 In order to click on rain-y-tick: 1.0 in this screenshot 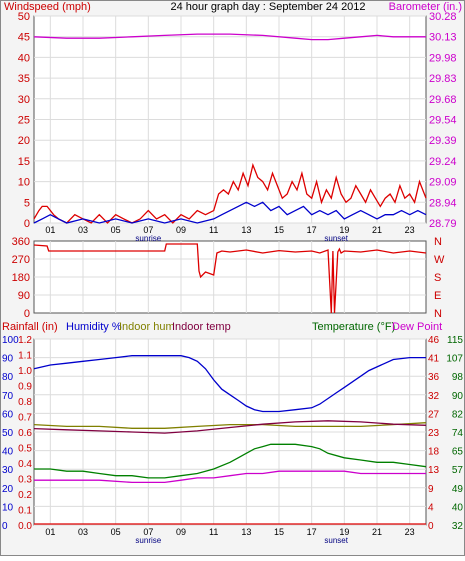, I will do `click(25, 371)`.